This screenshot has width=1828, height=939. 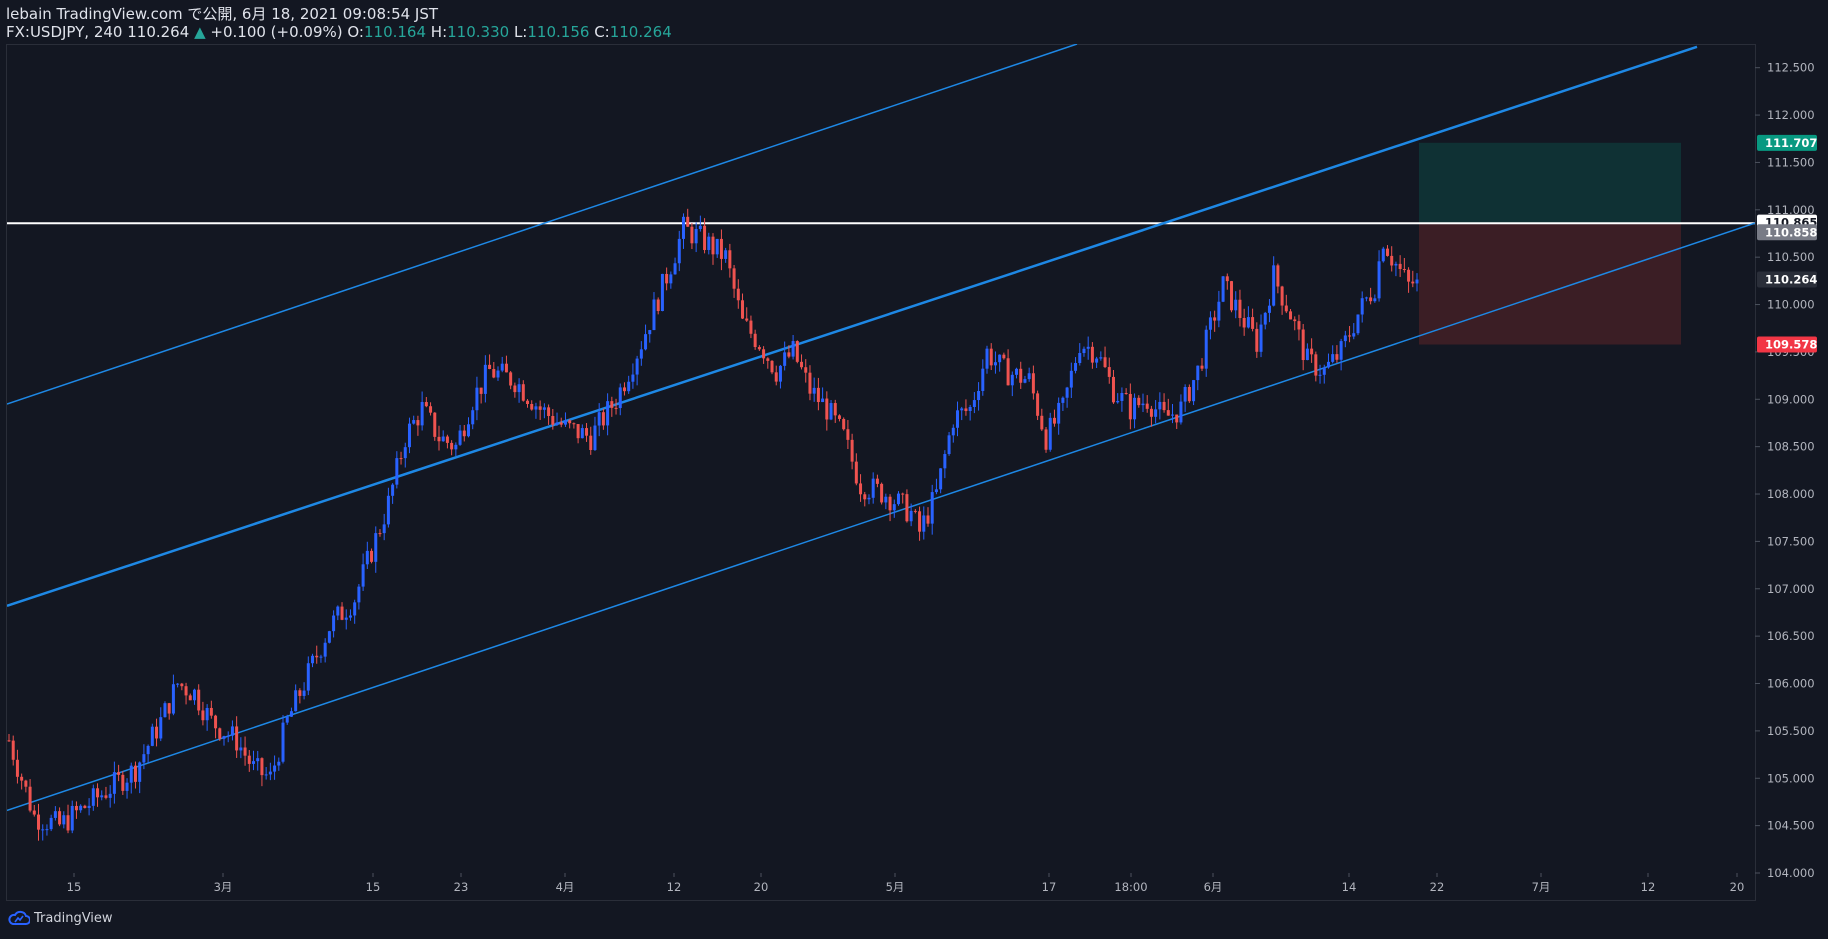 I want to click on x-tick-label: 23, so click(x=461, y=887).